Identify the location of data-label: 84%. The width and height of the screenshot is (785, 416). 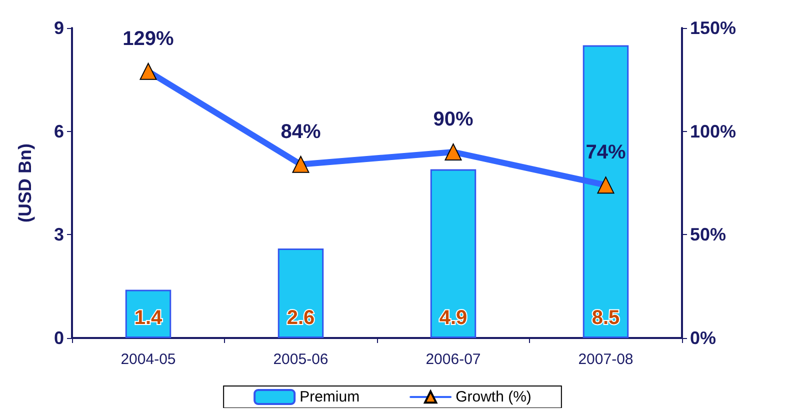
(300, 131).